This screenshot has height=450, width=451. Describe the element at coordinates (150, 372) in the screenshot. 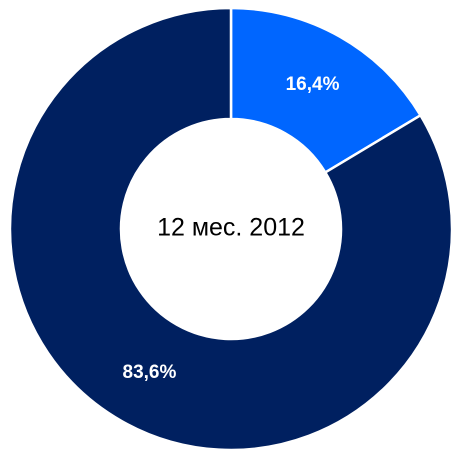

I see `value-label: 83,6%` at that location.